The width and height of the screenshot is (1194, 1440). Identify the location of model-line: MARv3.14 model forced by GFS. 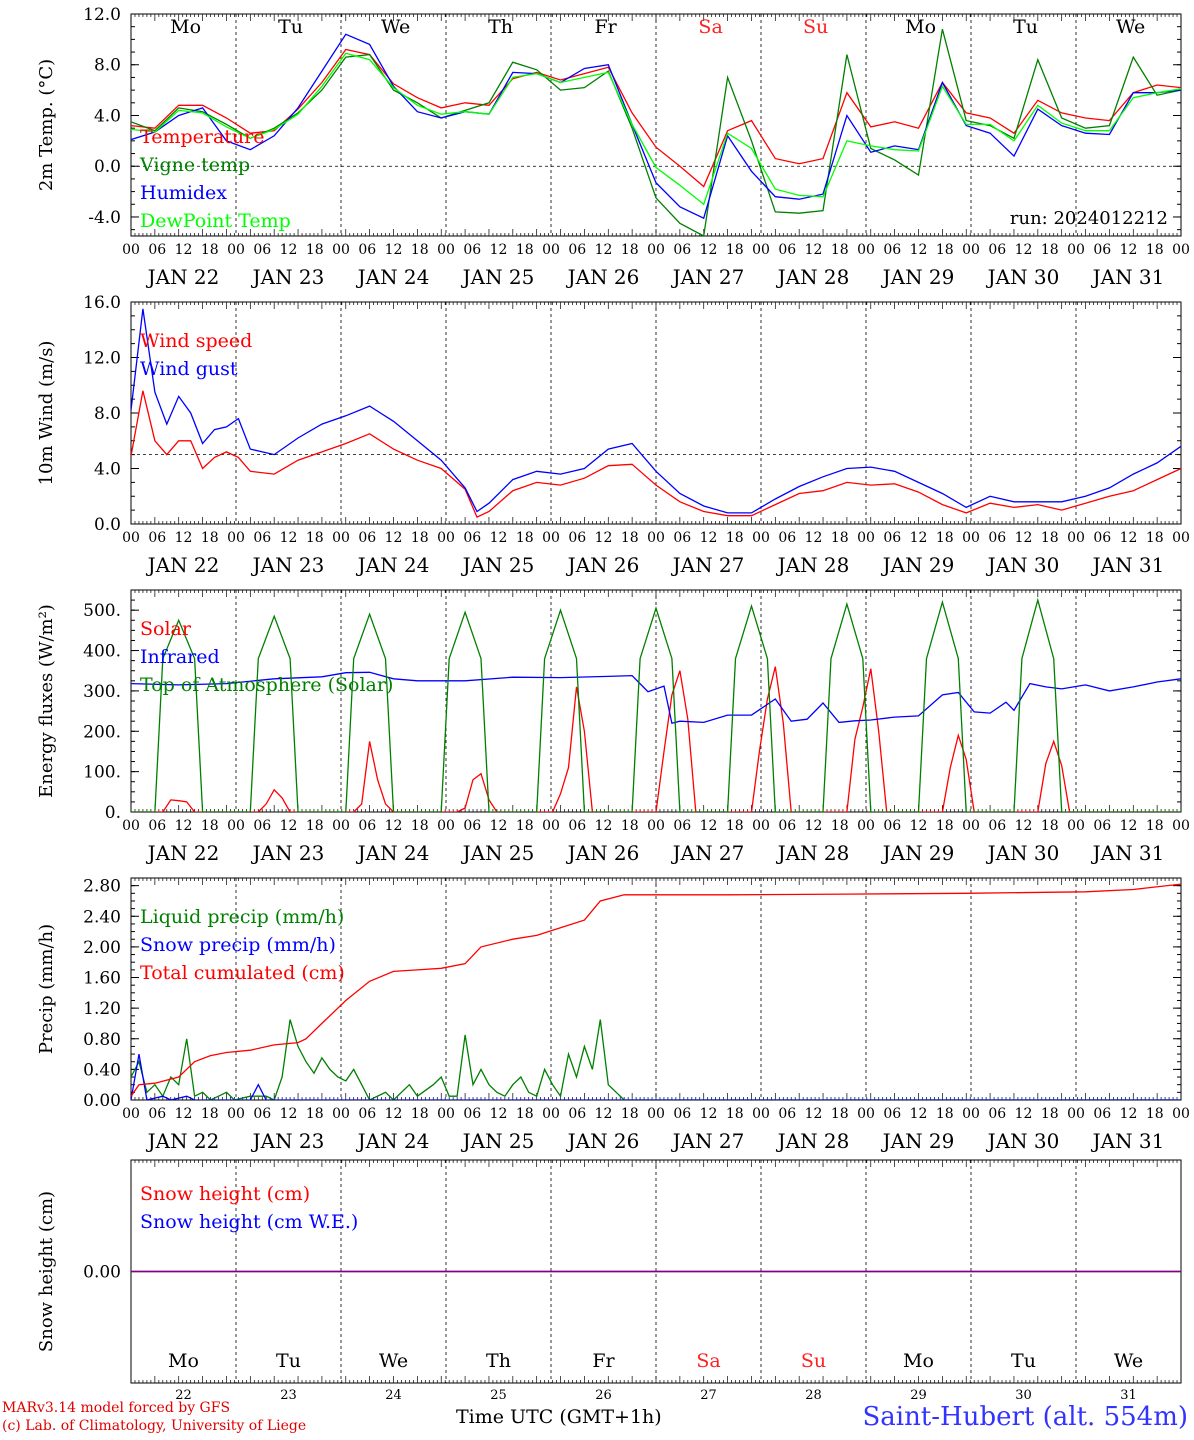
(116, 1408).